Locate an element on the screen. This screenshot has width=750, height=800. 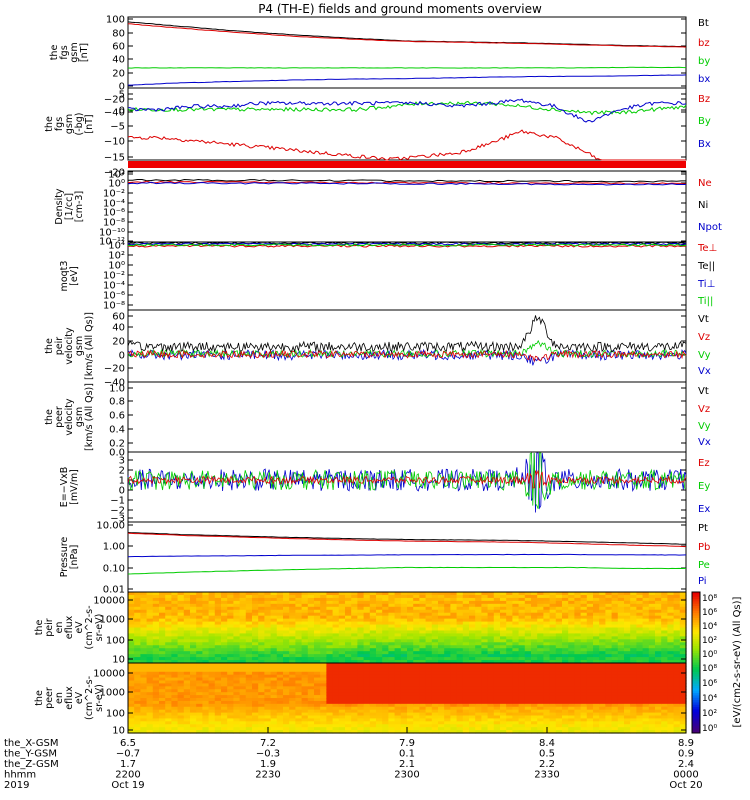
y-tick-label: 10² is located at coordinates (116, 175).